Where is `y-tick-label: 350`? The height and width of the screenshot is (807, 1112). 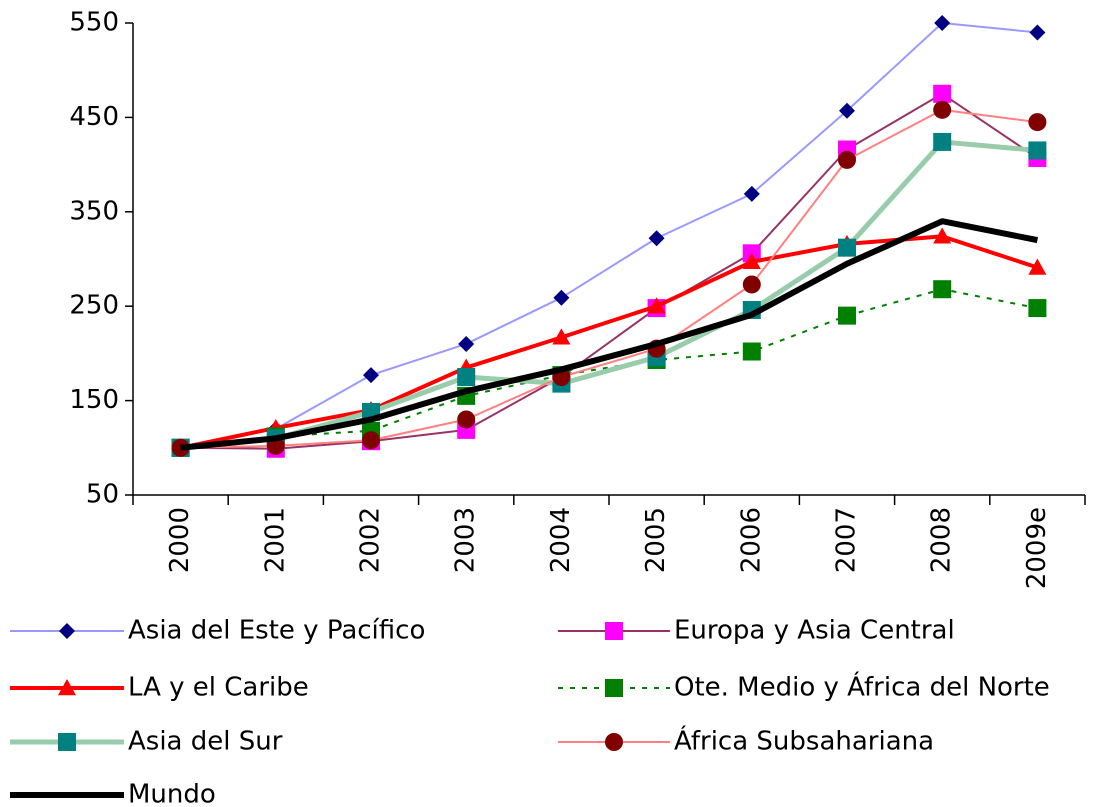
y-tick-label: 350 is located at coordinates (94, 211).